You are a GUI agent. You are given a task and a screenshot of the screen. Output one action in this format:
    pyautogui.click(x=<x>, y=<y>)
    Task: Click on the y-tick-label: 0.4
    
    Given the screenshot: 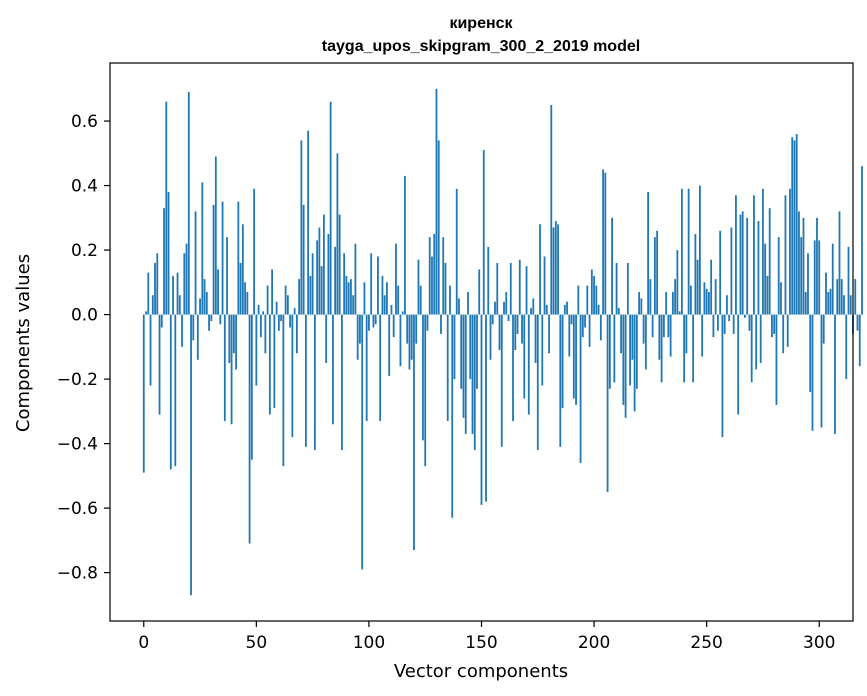 What is the action you would take?
    pyautogui.click(x=84, y=187)
    